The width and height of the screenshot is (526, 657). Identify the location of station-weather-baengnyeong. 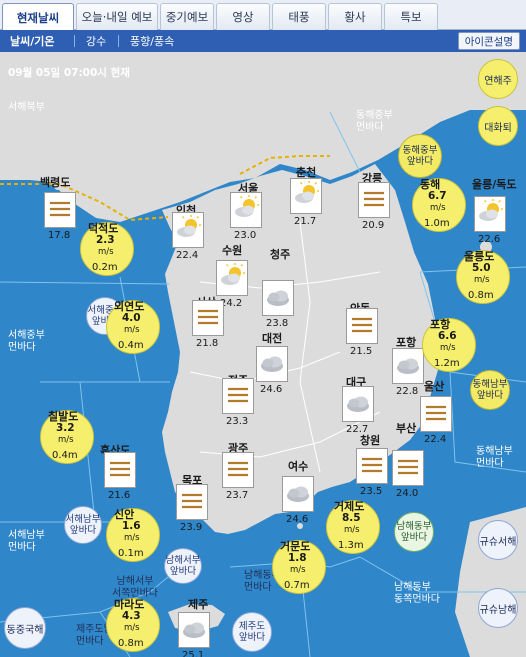
(60, 210).